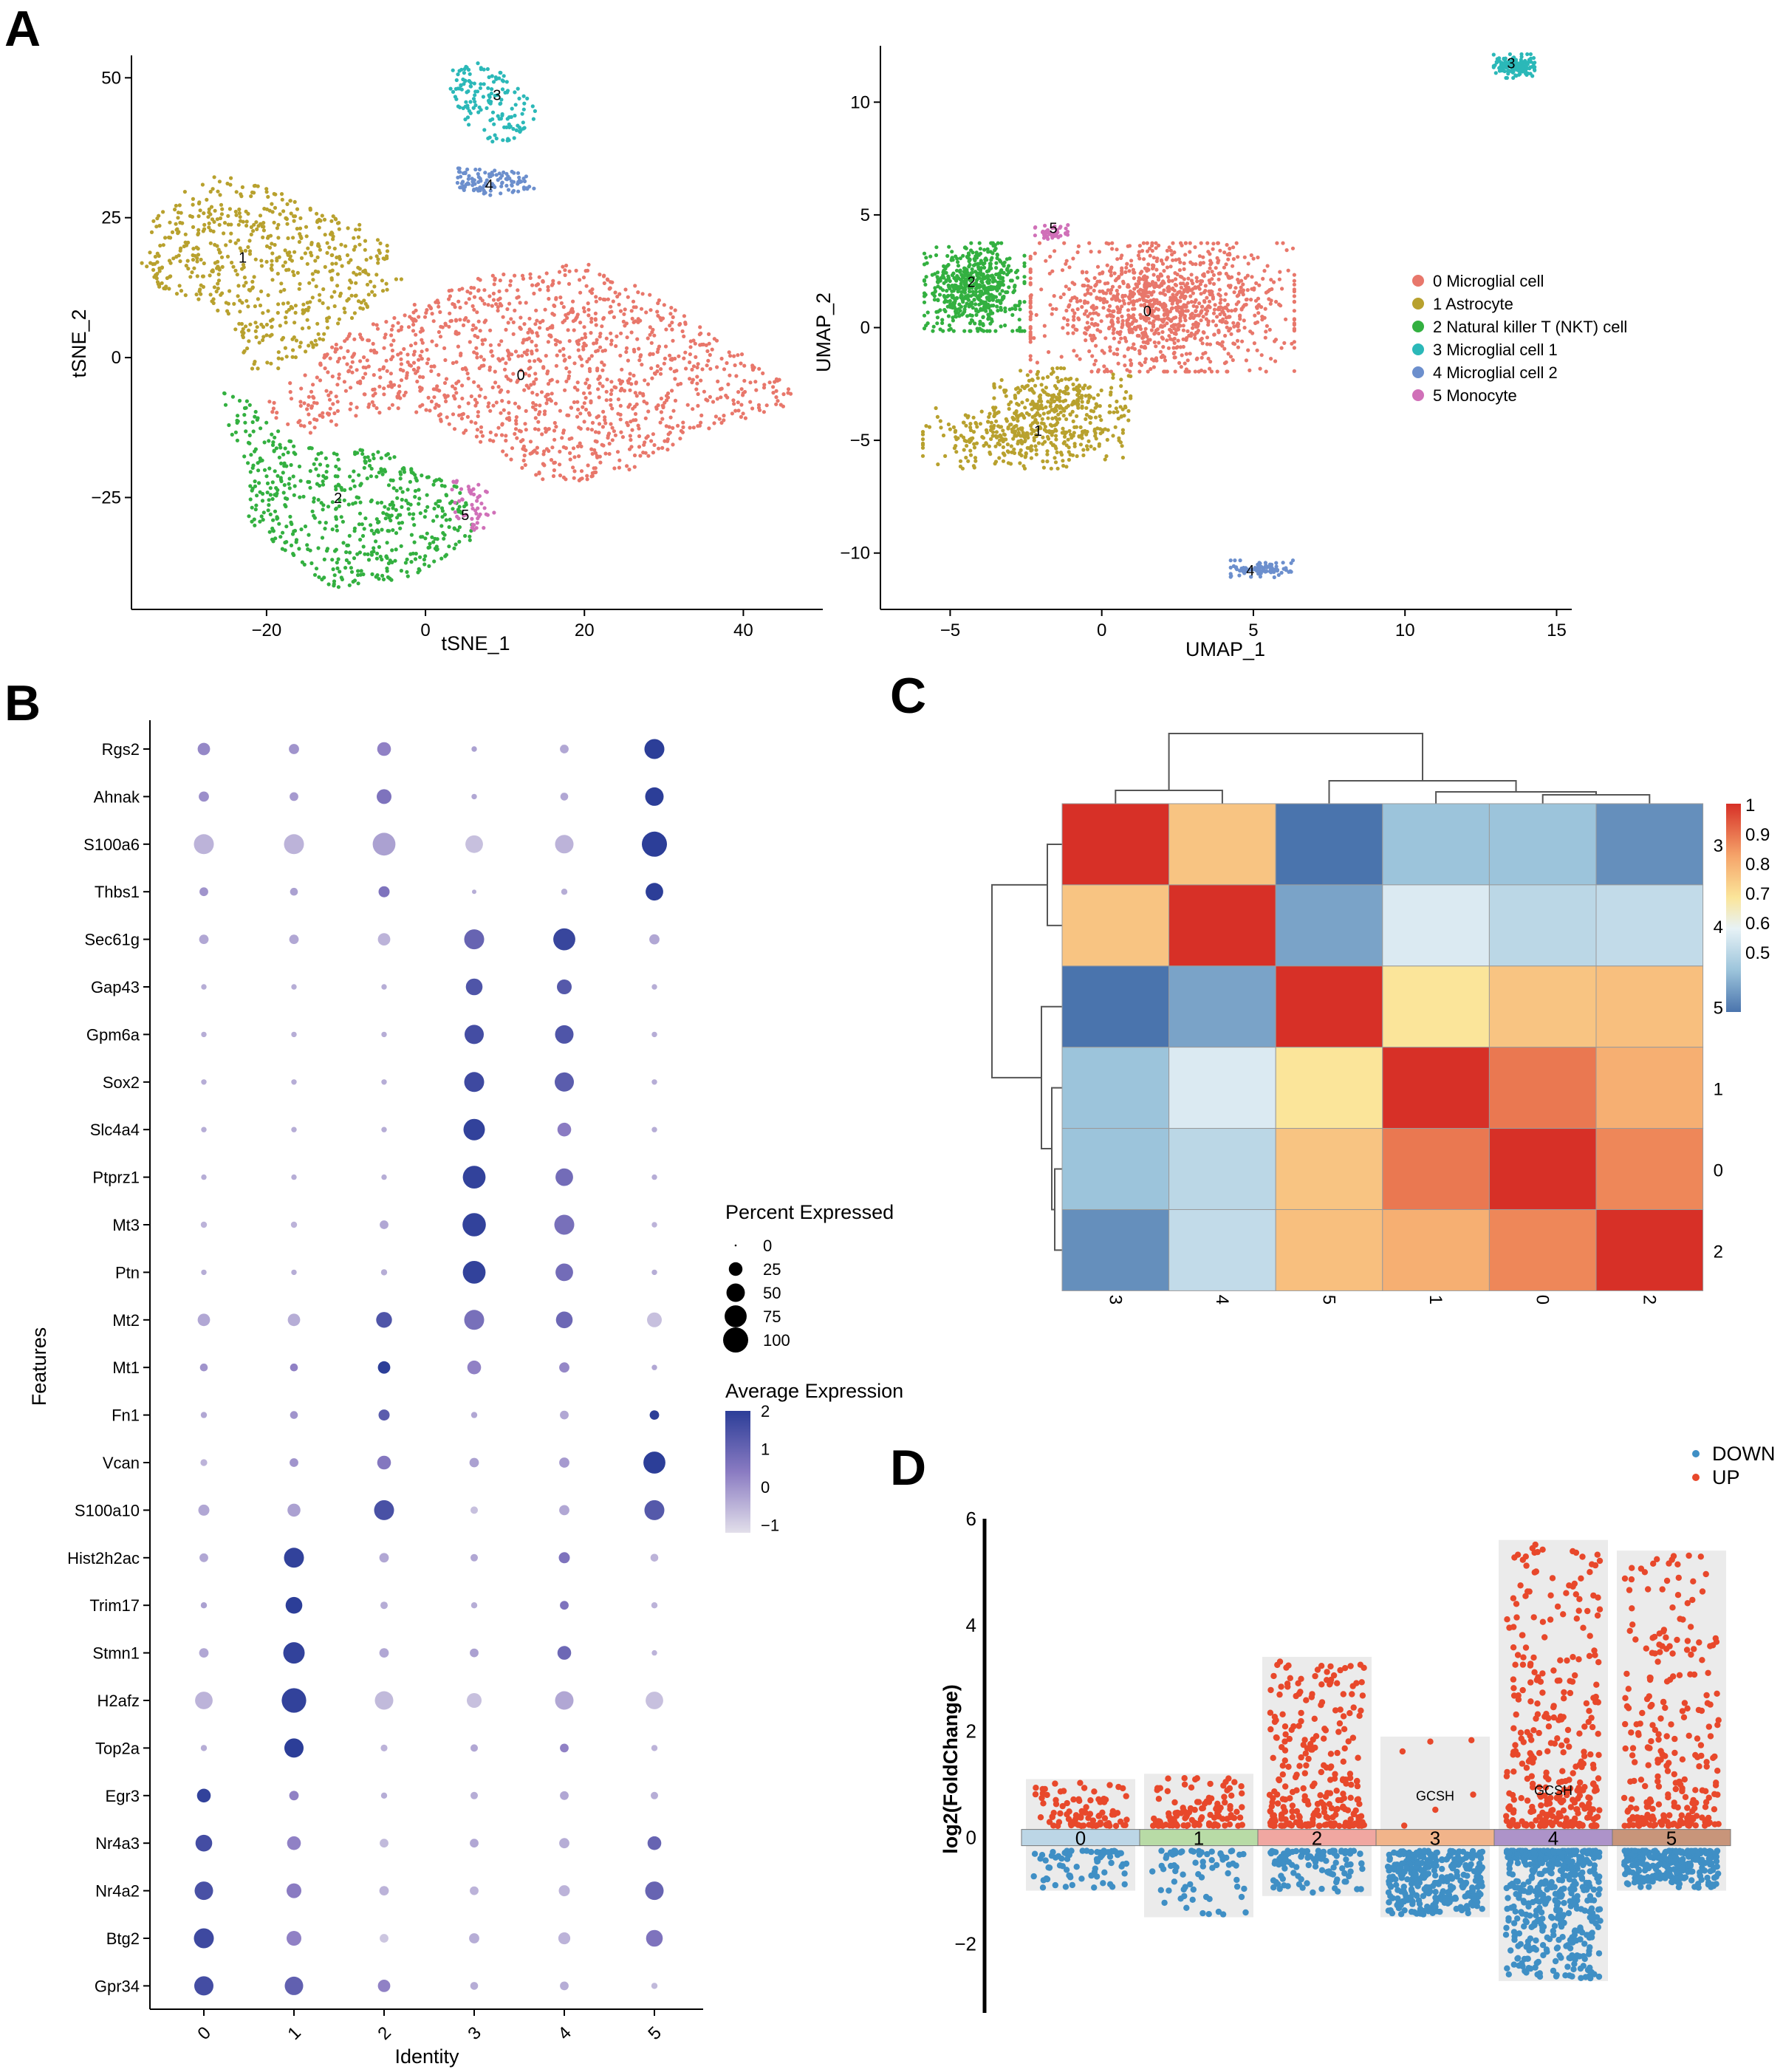 The width and height of the screenshot is (1783, 2072). Describe the element at coordinates (743, 630) in the screenshot. I see `tsne-xtick-label: 40` at that location.